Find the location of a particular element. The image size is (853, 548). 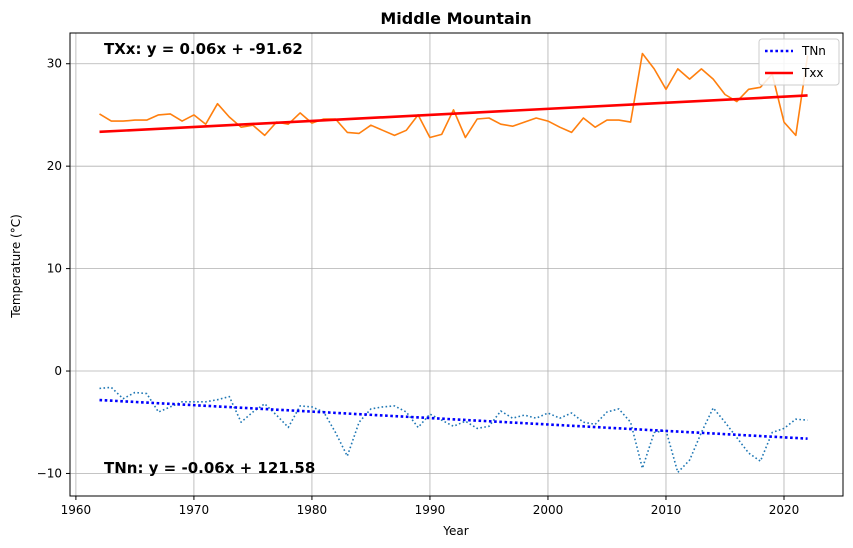

legend-box is located at coordinates (799, 62).